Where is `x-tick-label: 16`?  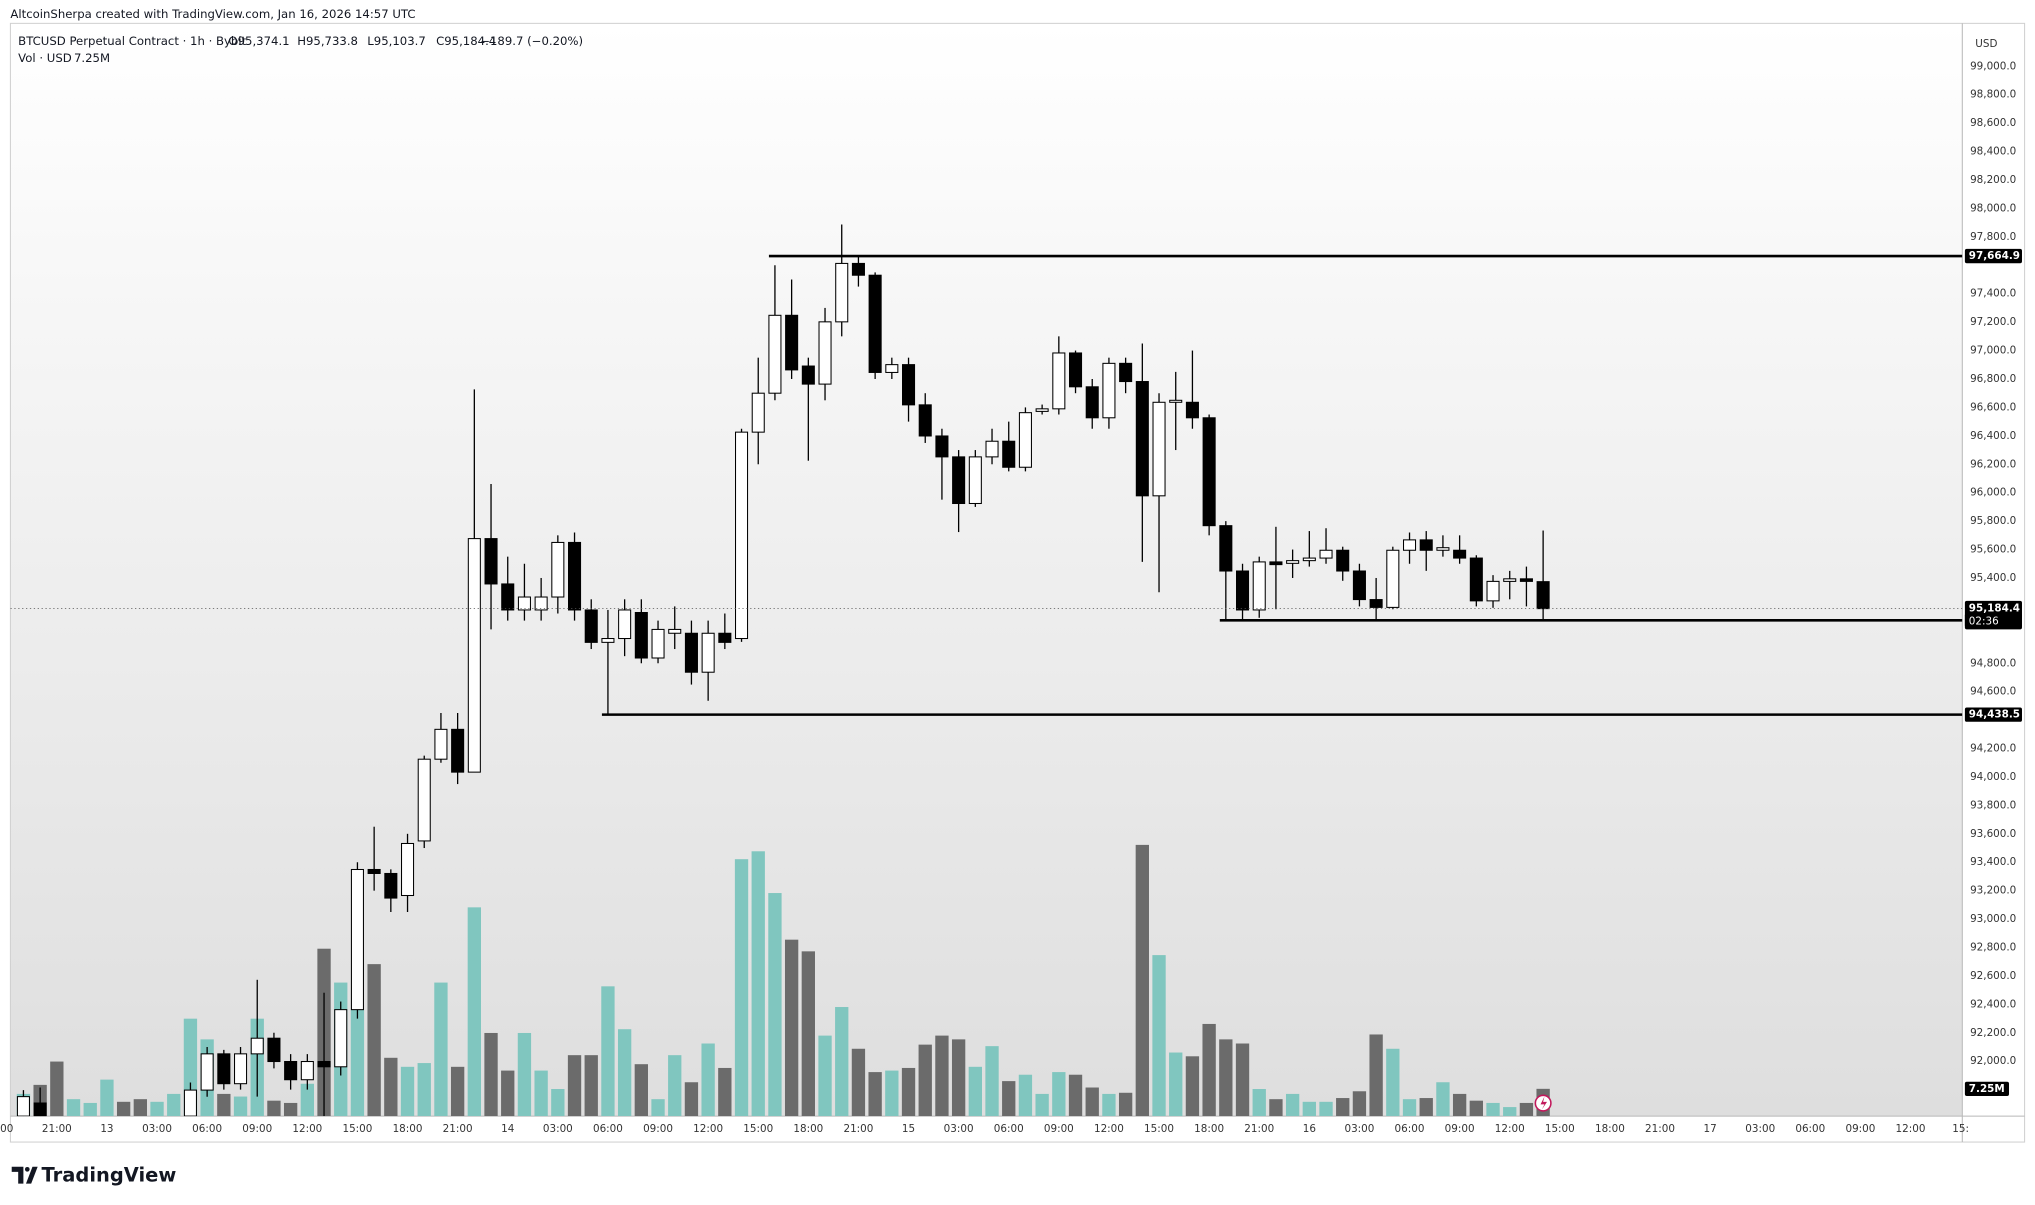 x-tick-label: 16 is located at coordinates (1309, 1129).